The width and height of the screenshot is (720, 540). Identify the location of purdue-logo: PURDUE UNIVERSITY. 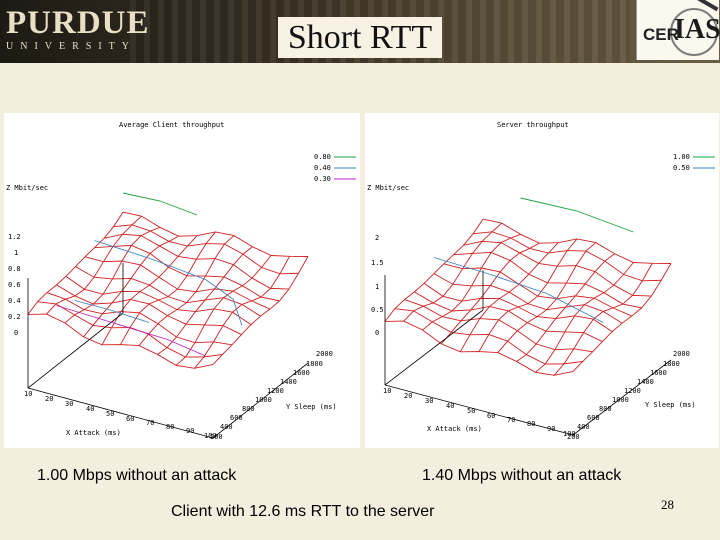
(78, 31).